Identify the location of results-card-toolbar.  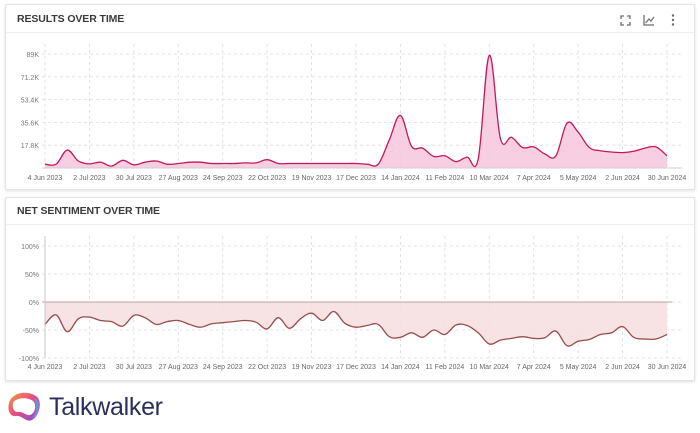
(649, 20).